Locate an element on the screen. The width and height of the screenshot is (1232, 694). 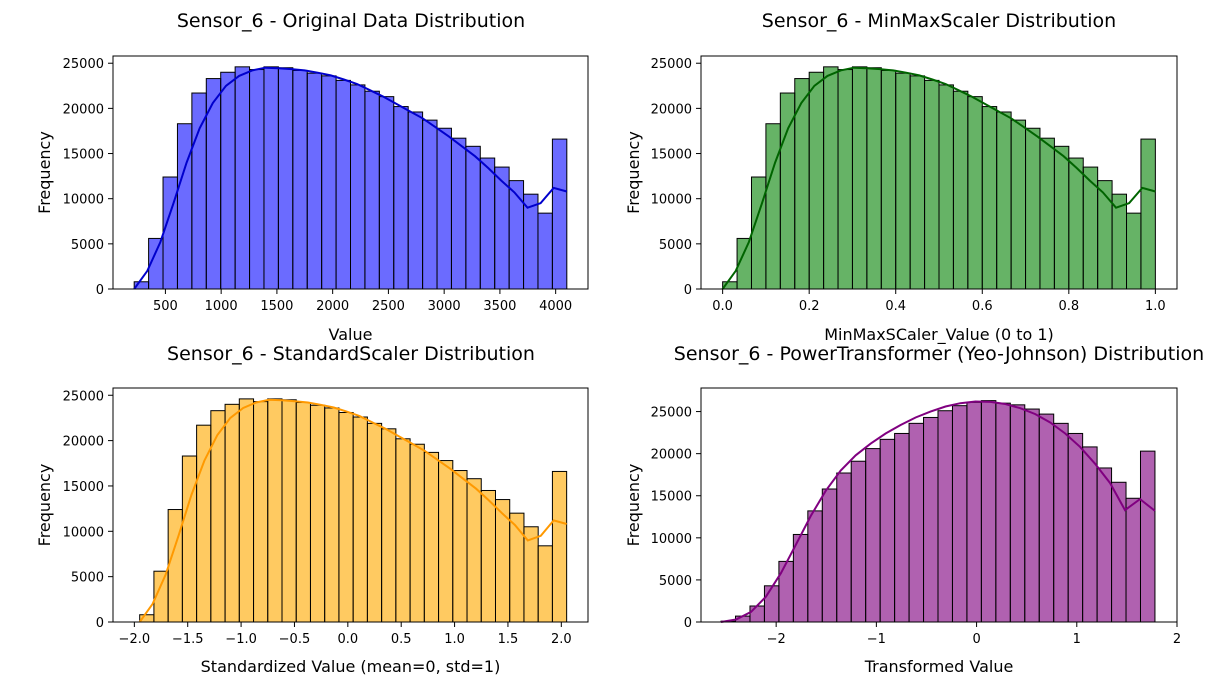
x-tick-label: 0 is located at coordinates (976, 639).